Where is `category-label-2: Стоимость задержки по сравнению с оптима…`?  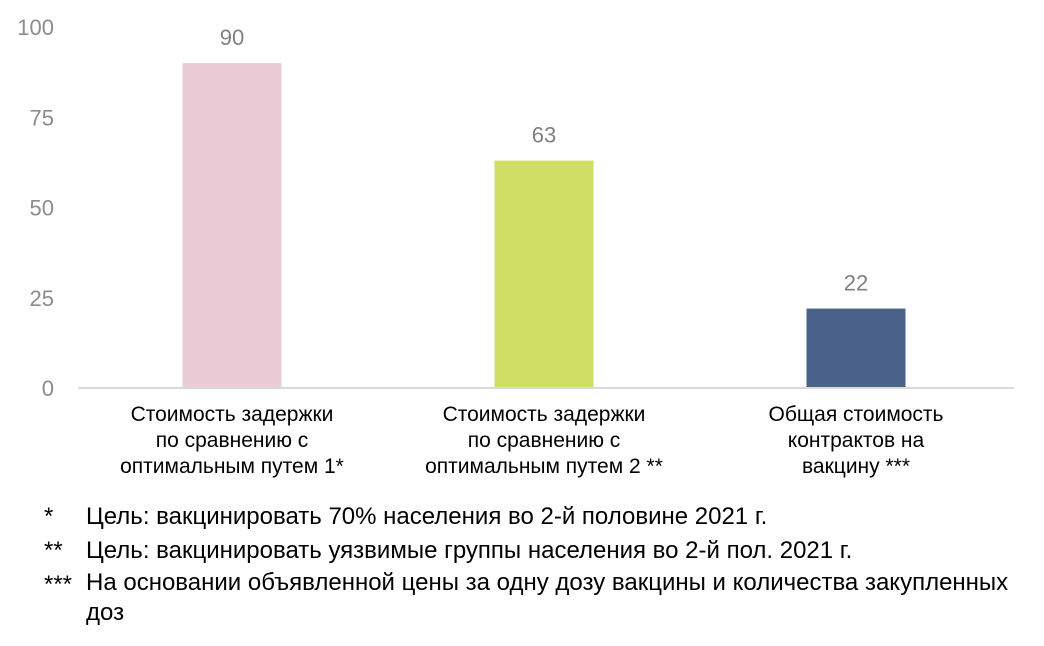
category-label-2: Стоимость задержки по сравнению с оптима… is located at coordinates (544, 440).